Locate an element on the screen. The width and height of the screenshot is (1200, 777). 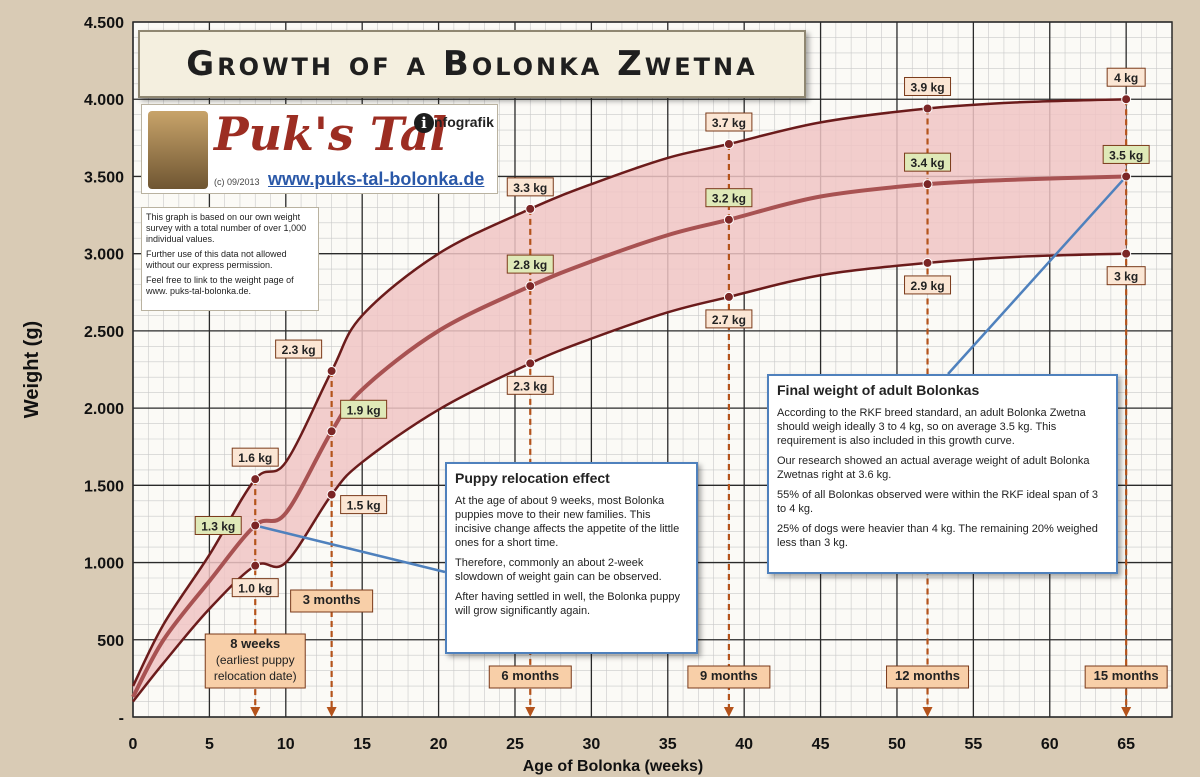
y-tick-label: 3.000 is located at coordinates (104, 255).